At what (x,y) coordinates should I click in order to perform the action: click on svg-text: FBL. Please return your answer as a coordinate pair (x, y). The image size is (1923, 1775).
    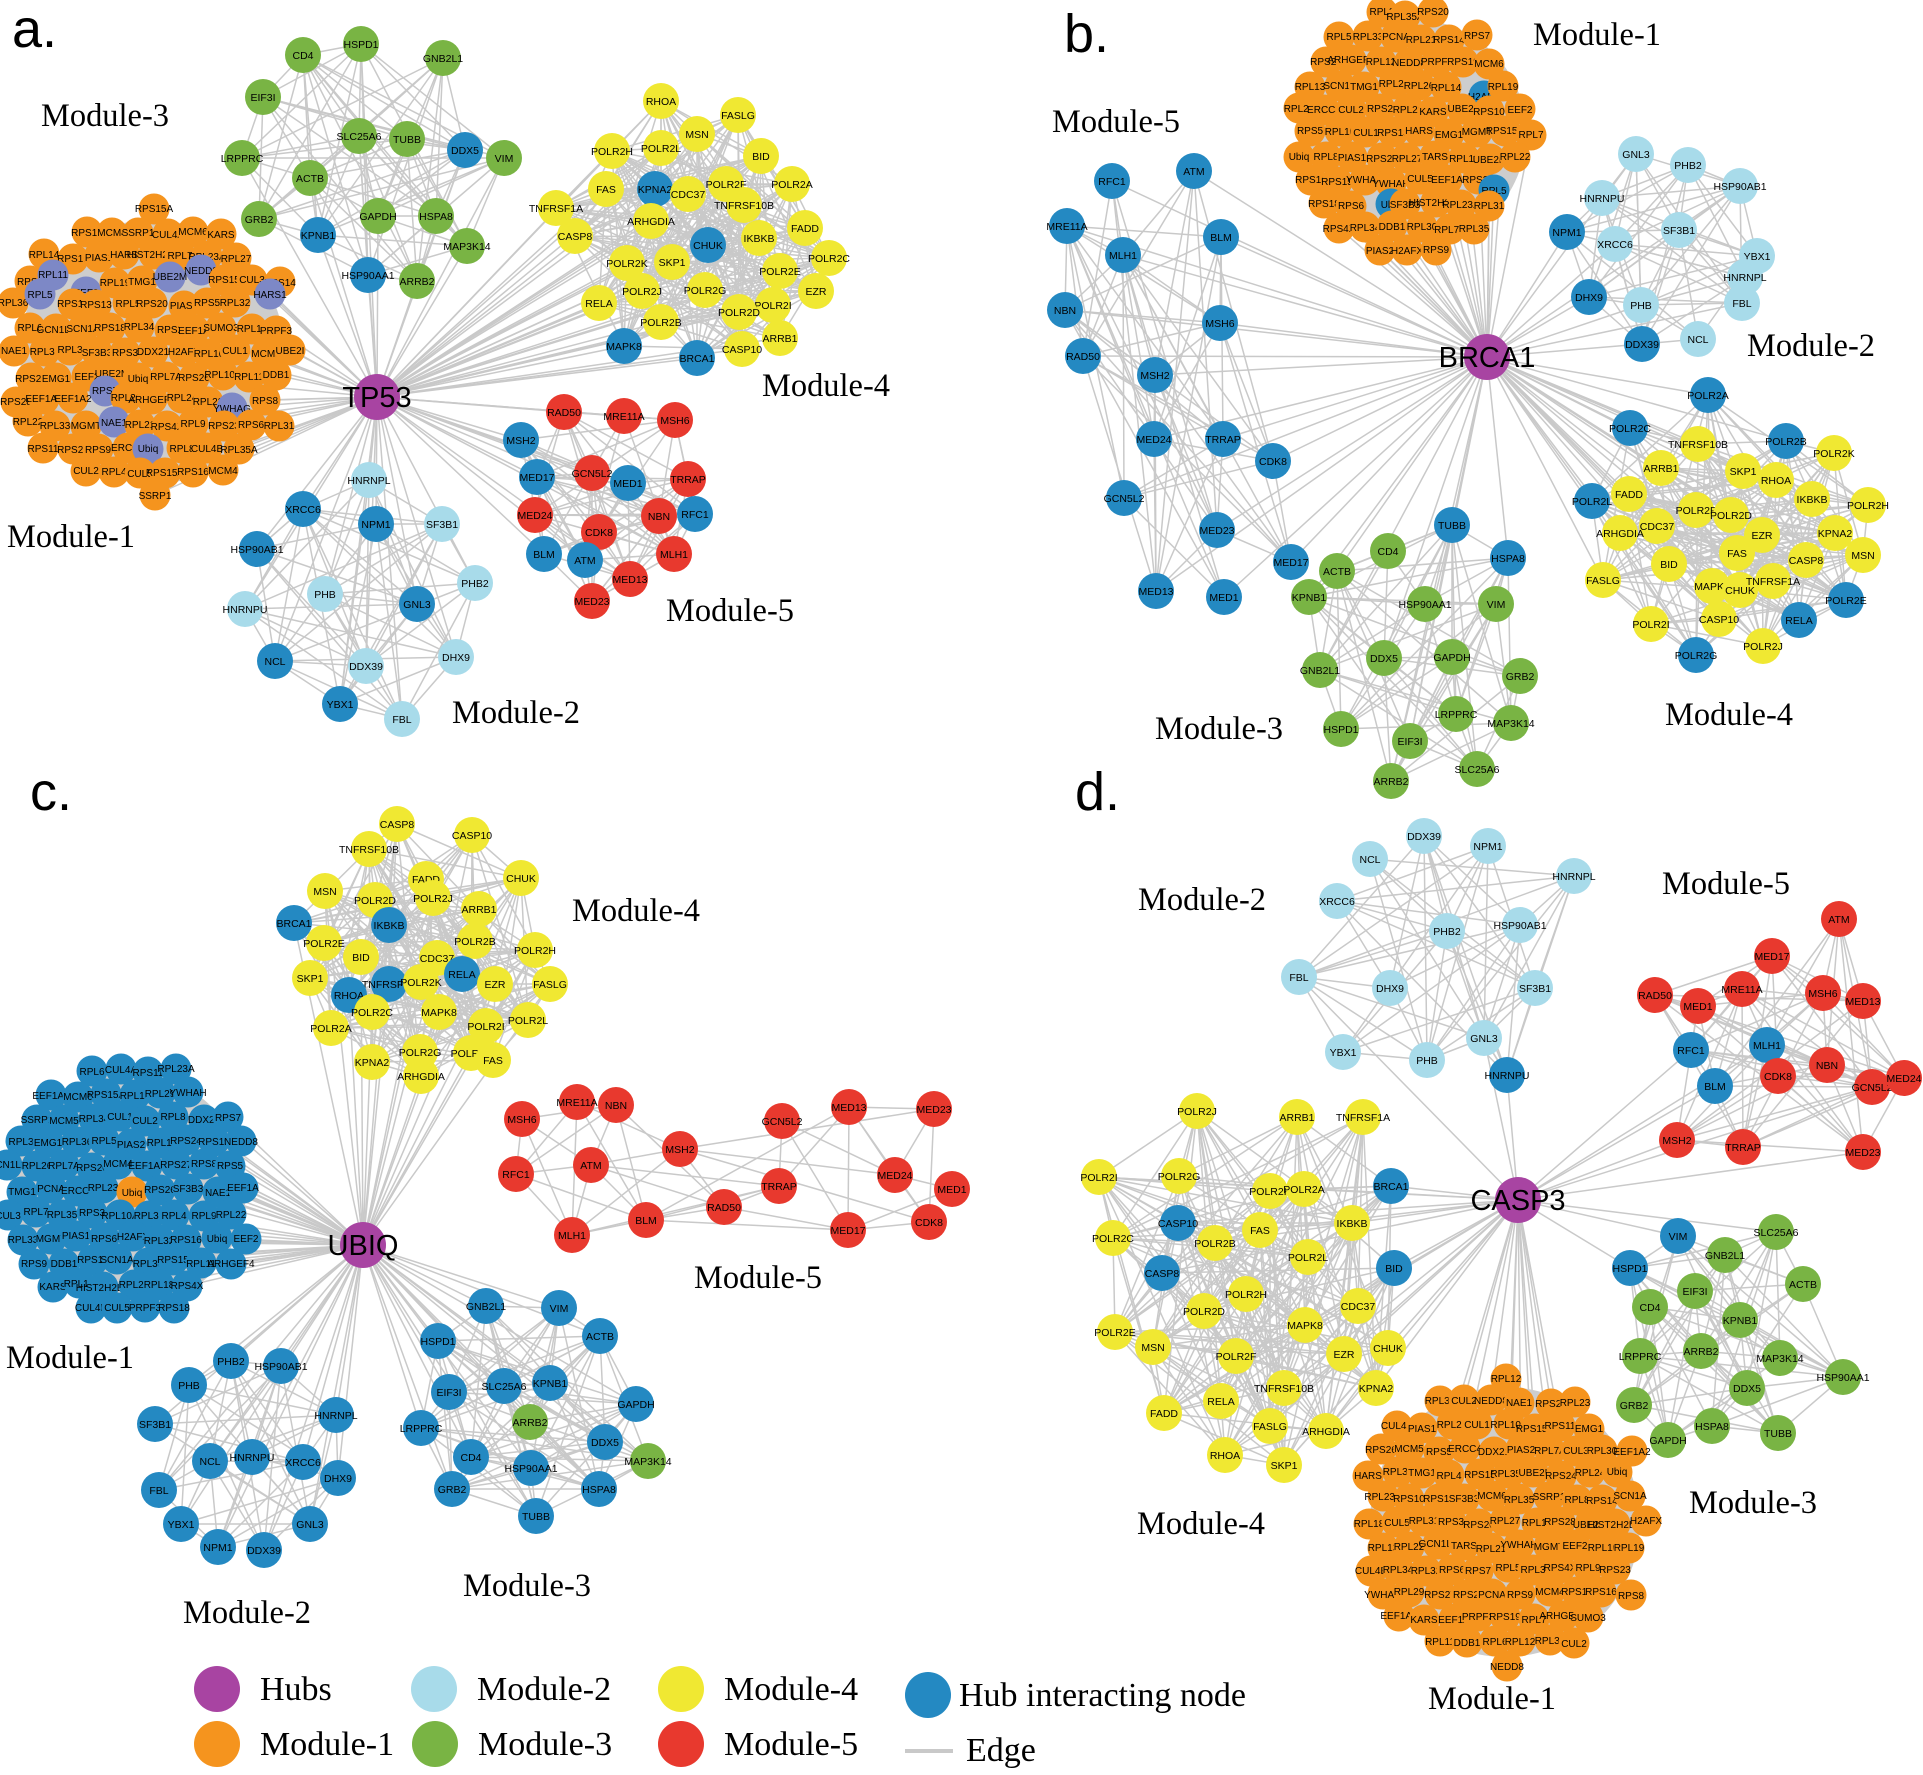
    Looking at the image, I should click on (401, 720).